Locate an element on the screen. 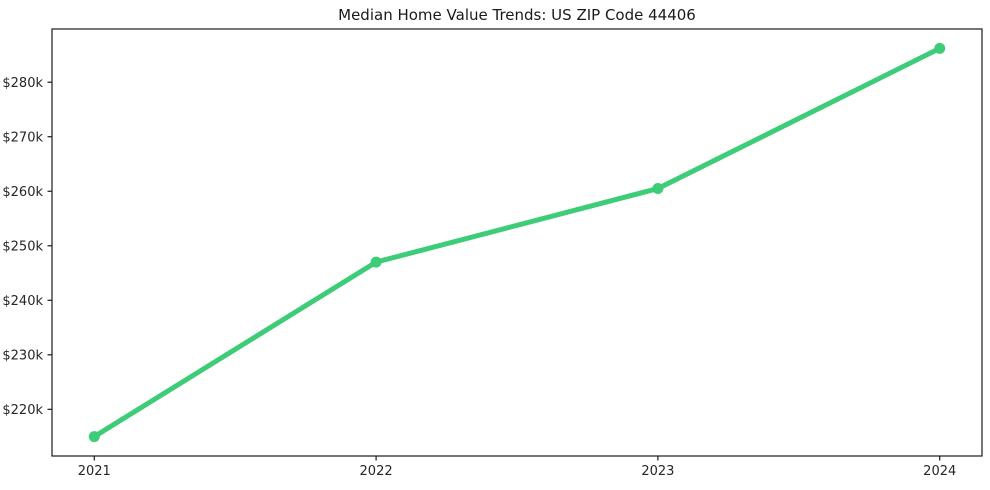 Image resolution: width=990 pixels, height=490 pixels. y-tick-label: $220k is located at coordinates (22, 410).